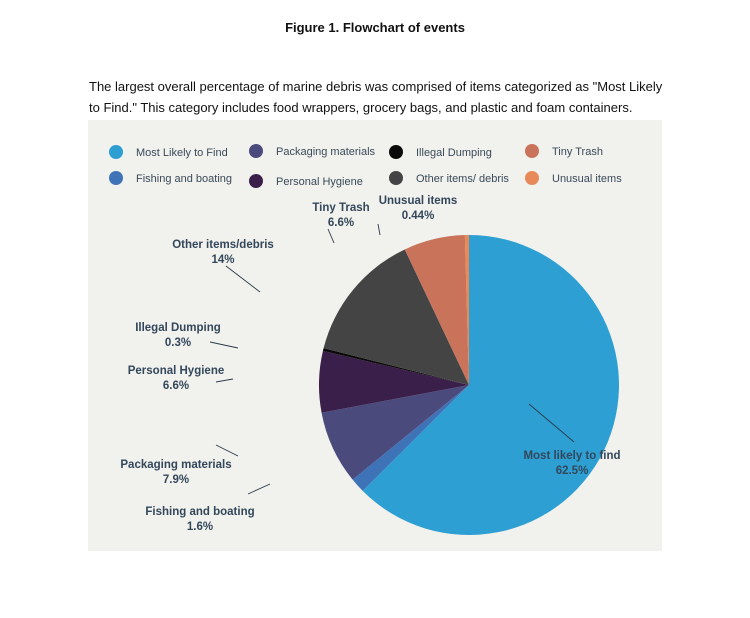  I want to click on legend-marker-packaging-materials, so click(256, 151).